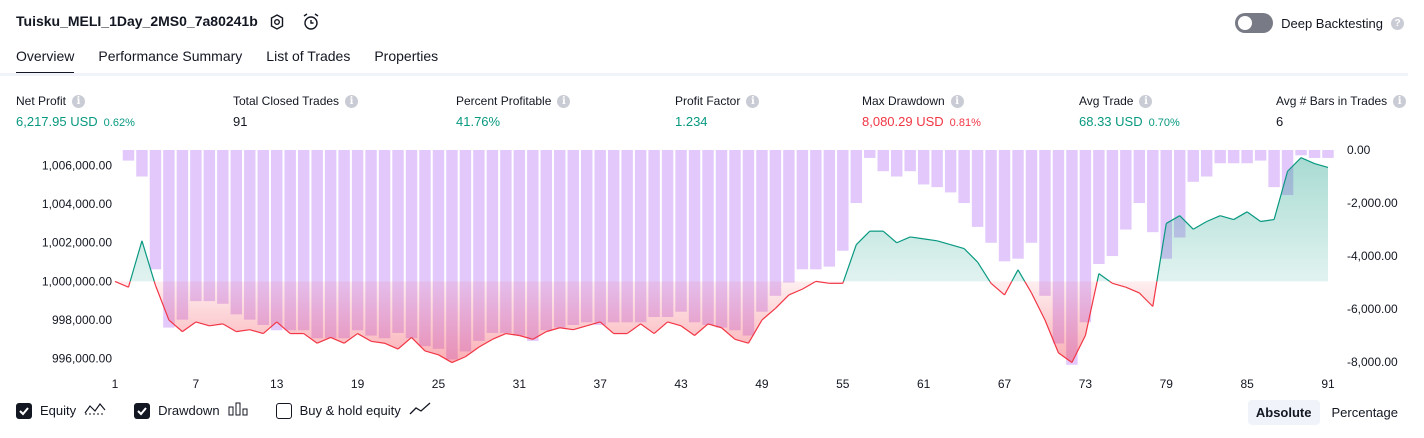 The width and height of the screenshot is (1424, 438). I want to click on equity-line-icon, so click(95, 410).